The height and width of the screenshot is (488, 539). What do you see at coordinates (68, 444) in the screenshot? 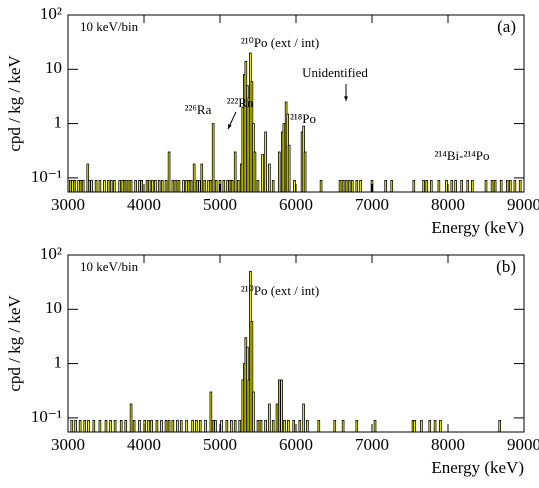
I see `x-tick-label: 3000` at bounding box center [68, 444].